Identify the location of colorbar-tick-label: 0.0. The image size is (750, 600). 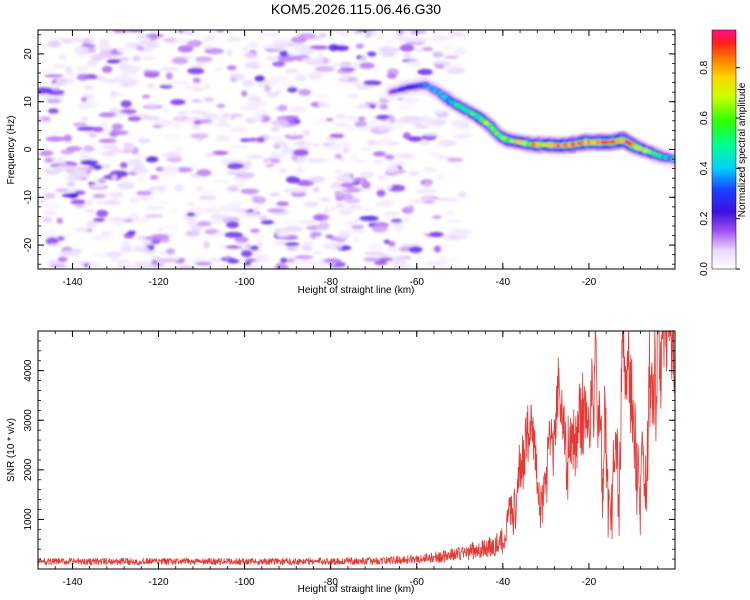
(704, 269).